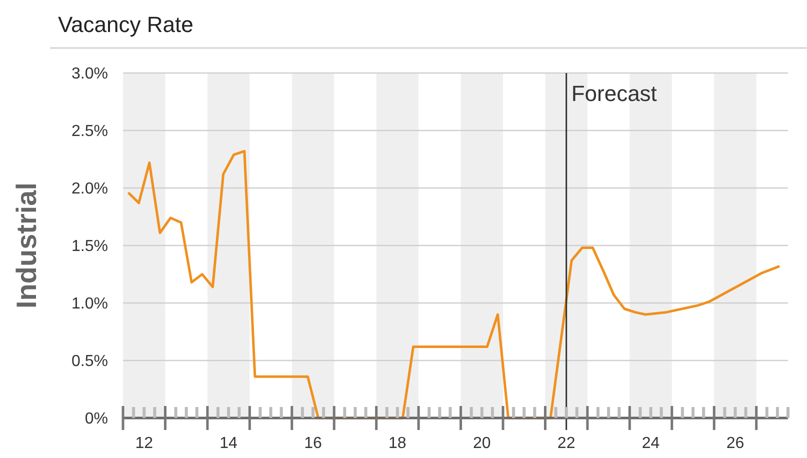 The image size is (807, 458). Describe the element at coordinates (90, 247) in the screenshot. I see `y-tick-label: 1.5%` at that location.